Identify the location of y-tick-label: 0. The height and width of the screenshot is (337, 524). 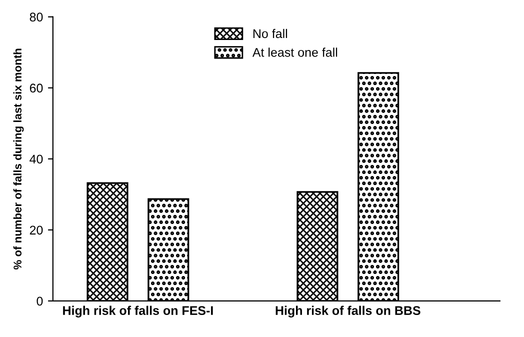
(39, 301).